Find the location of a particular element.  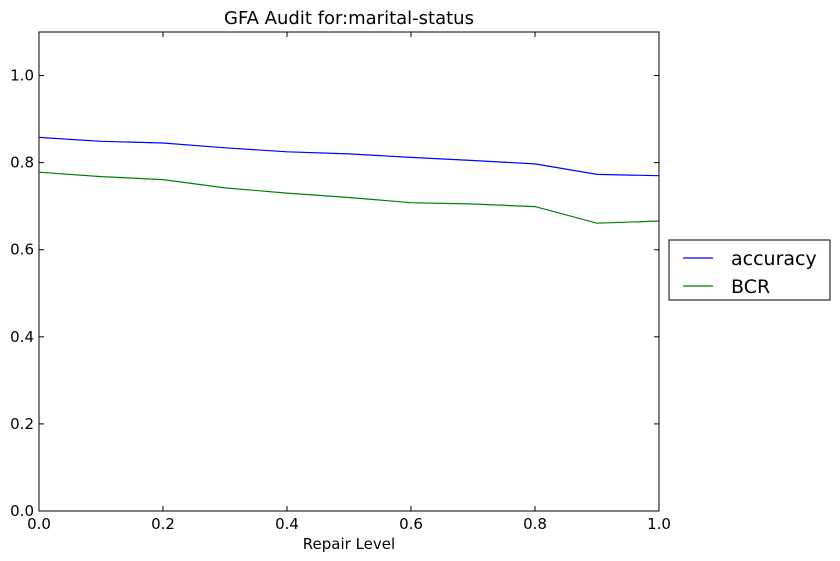

x-tick-label: 0.4 is located at coordinates (287, 524).